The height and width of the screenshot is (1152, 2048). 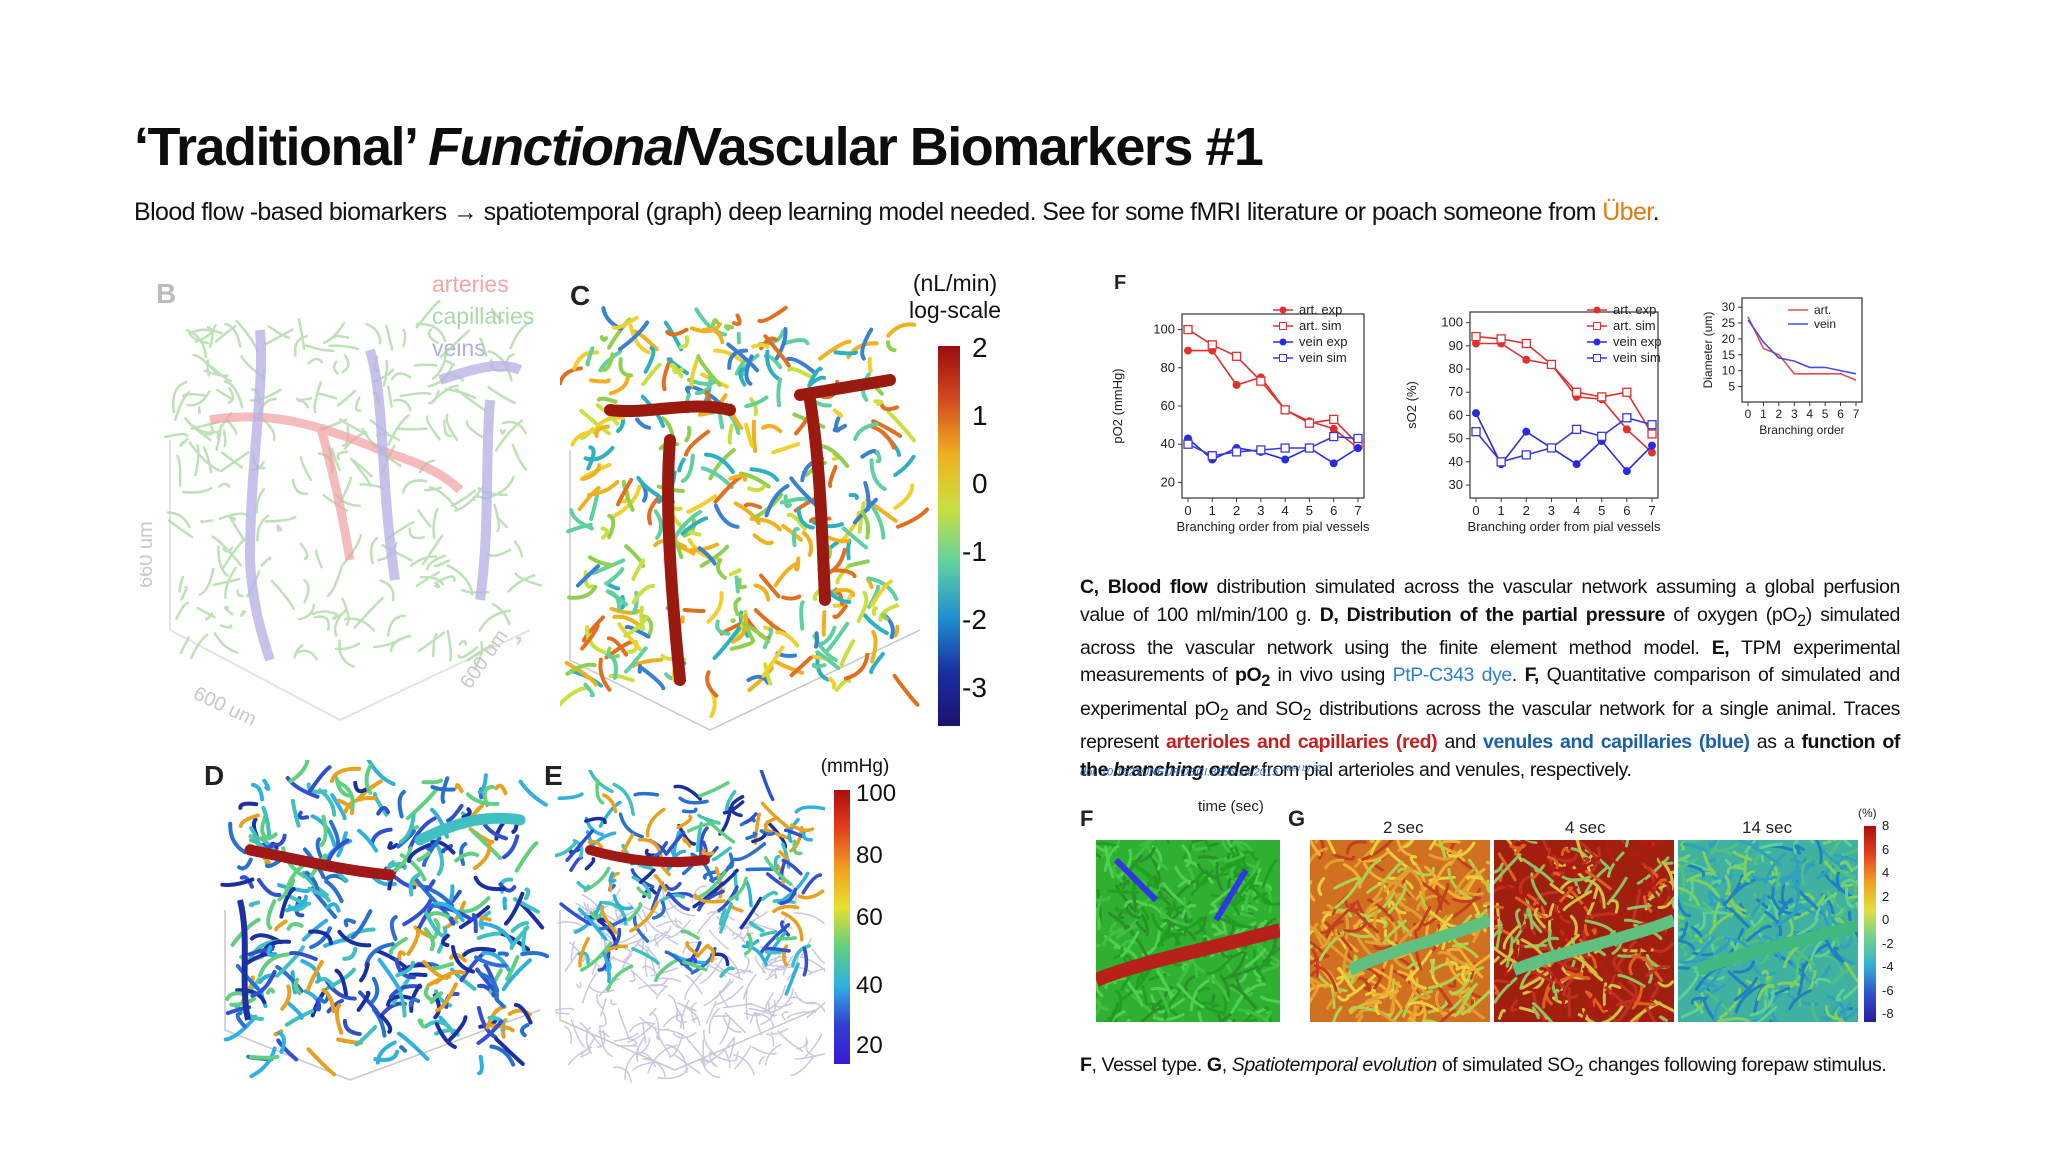 I want to click on vessel-mesh, so click(x=1188, y=931).